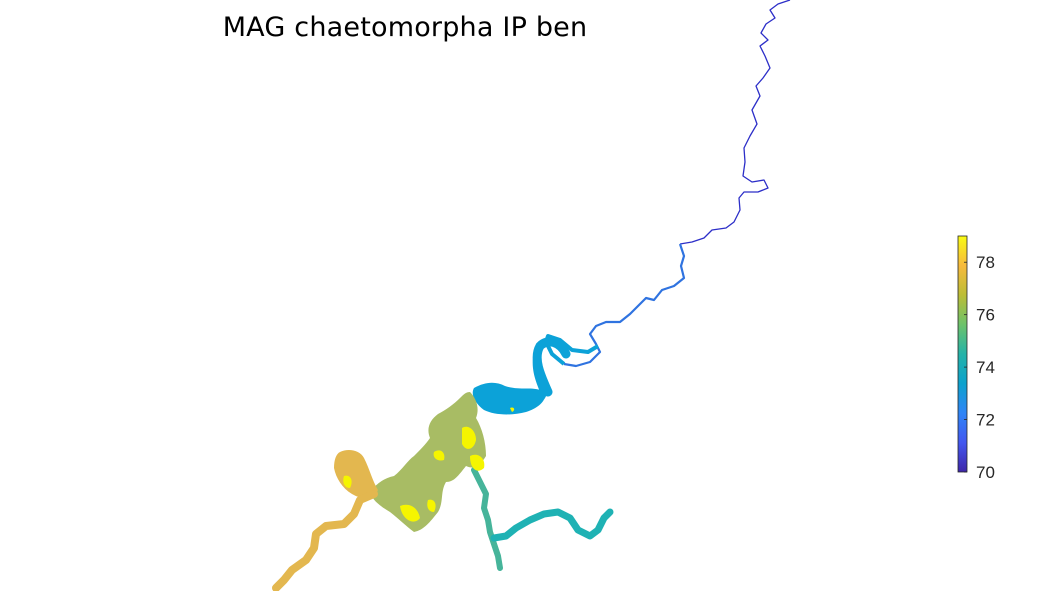 This screenshot has height=591, width=1063. What do you see at coordinates (356, 474) in the screenshot?
I see `west-arm-lobe` at bounding box center [356, 474].